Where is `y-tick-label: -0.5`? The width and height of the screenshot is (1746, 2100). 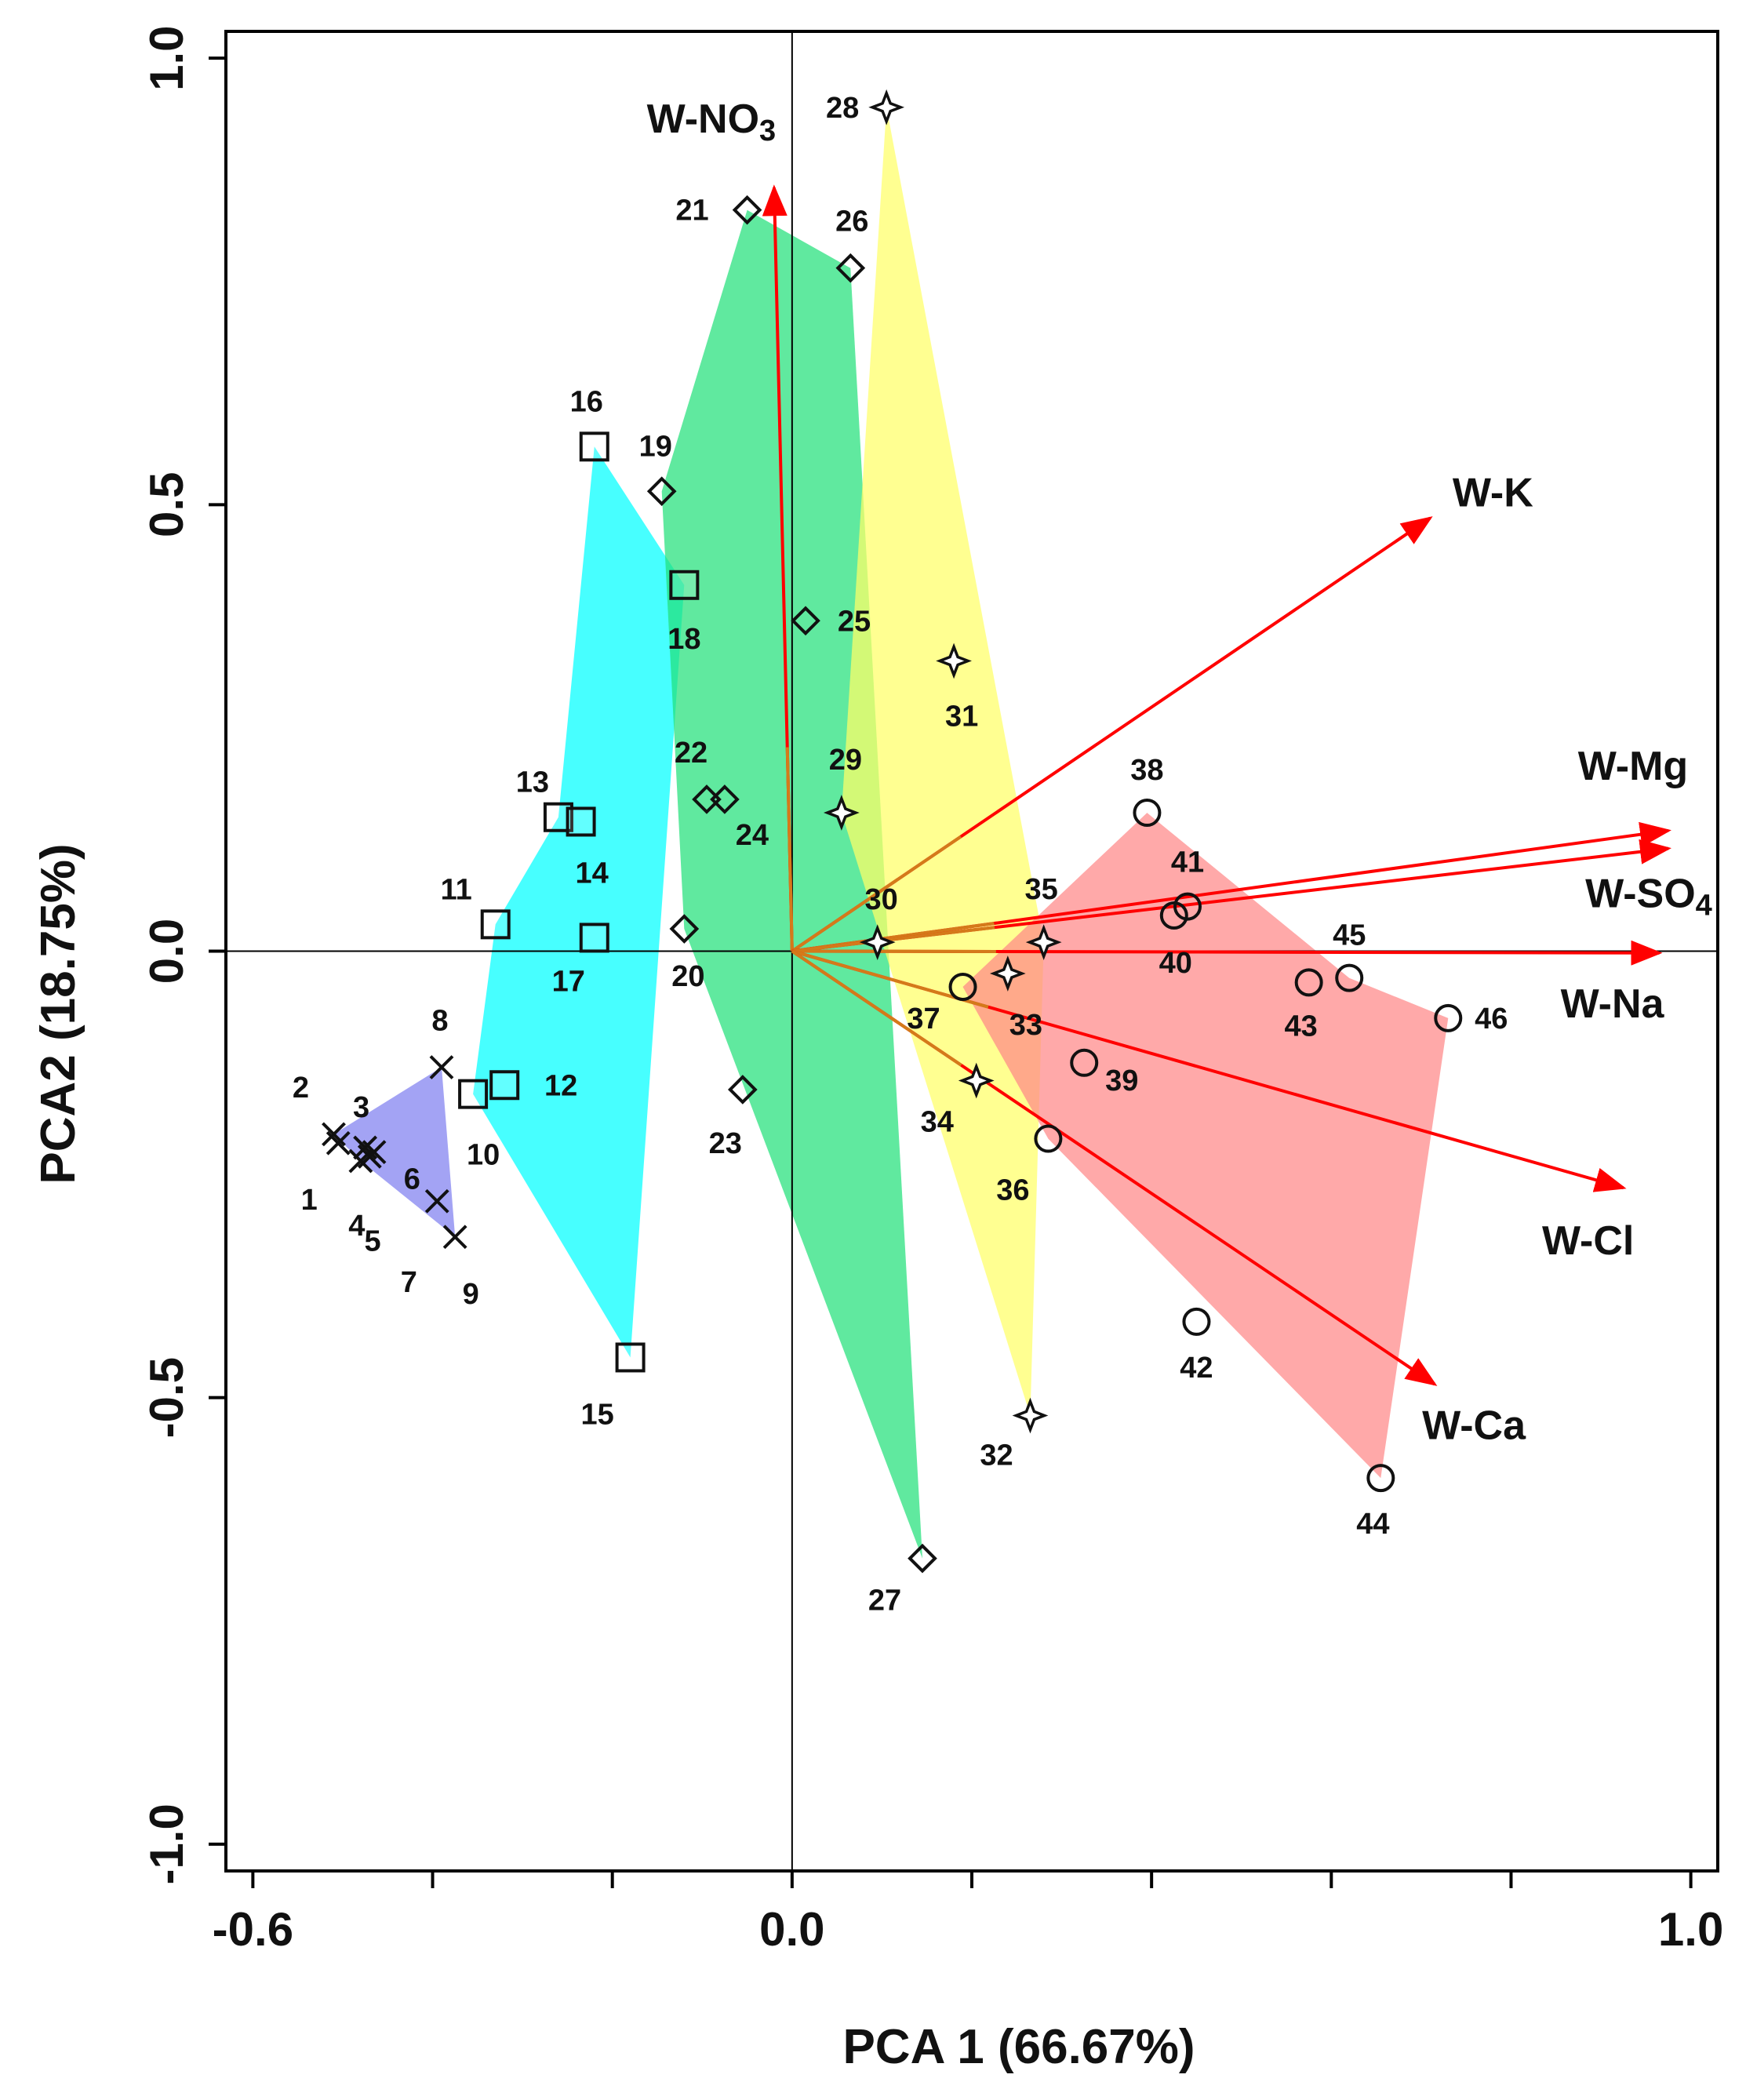
y-tick-label: -0.5 is located at coordinates (166, 1397).